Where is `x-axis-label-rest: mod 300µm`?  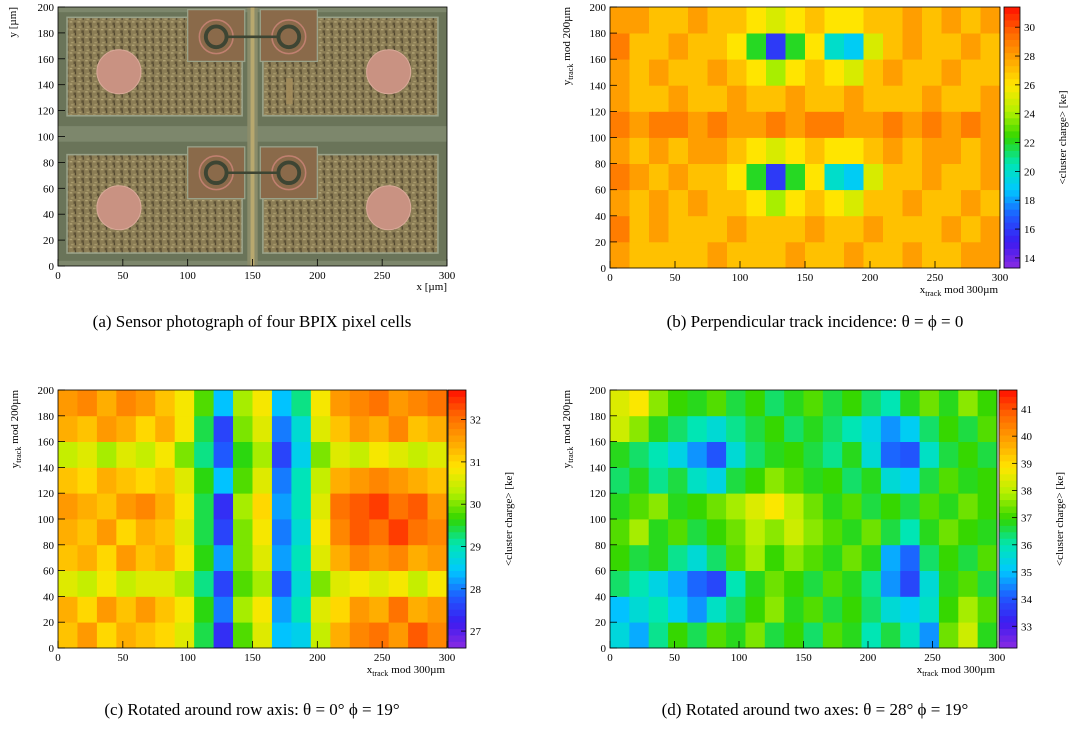
x-axis-label-rest: mod 300µm is located at coordinates (418, 670).